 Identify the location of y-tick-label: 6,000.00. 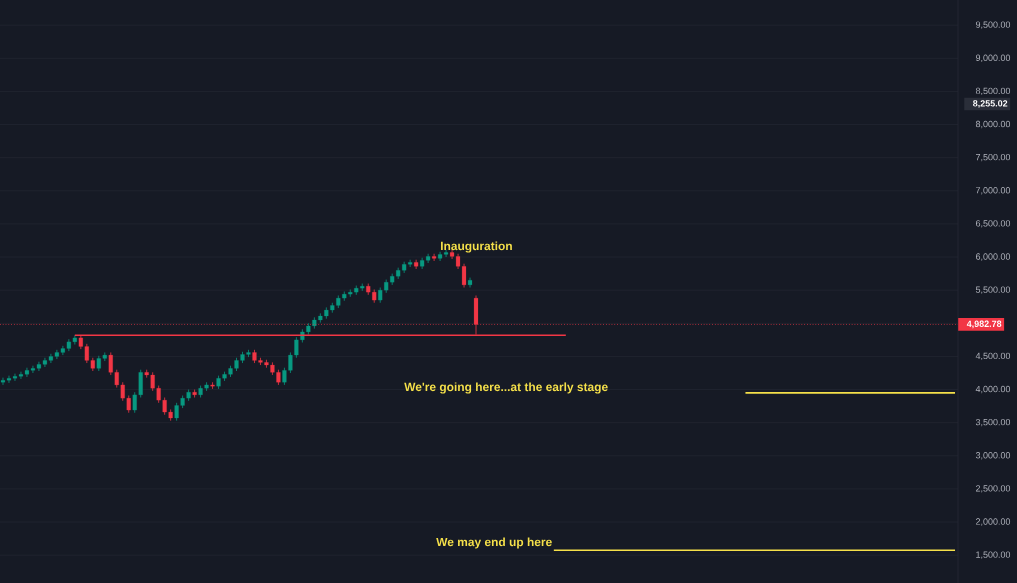
(993, 257).